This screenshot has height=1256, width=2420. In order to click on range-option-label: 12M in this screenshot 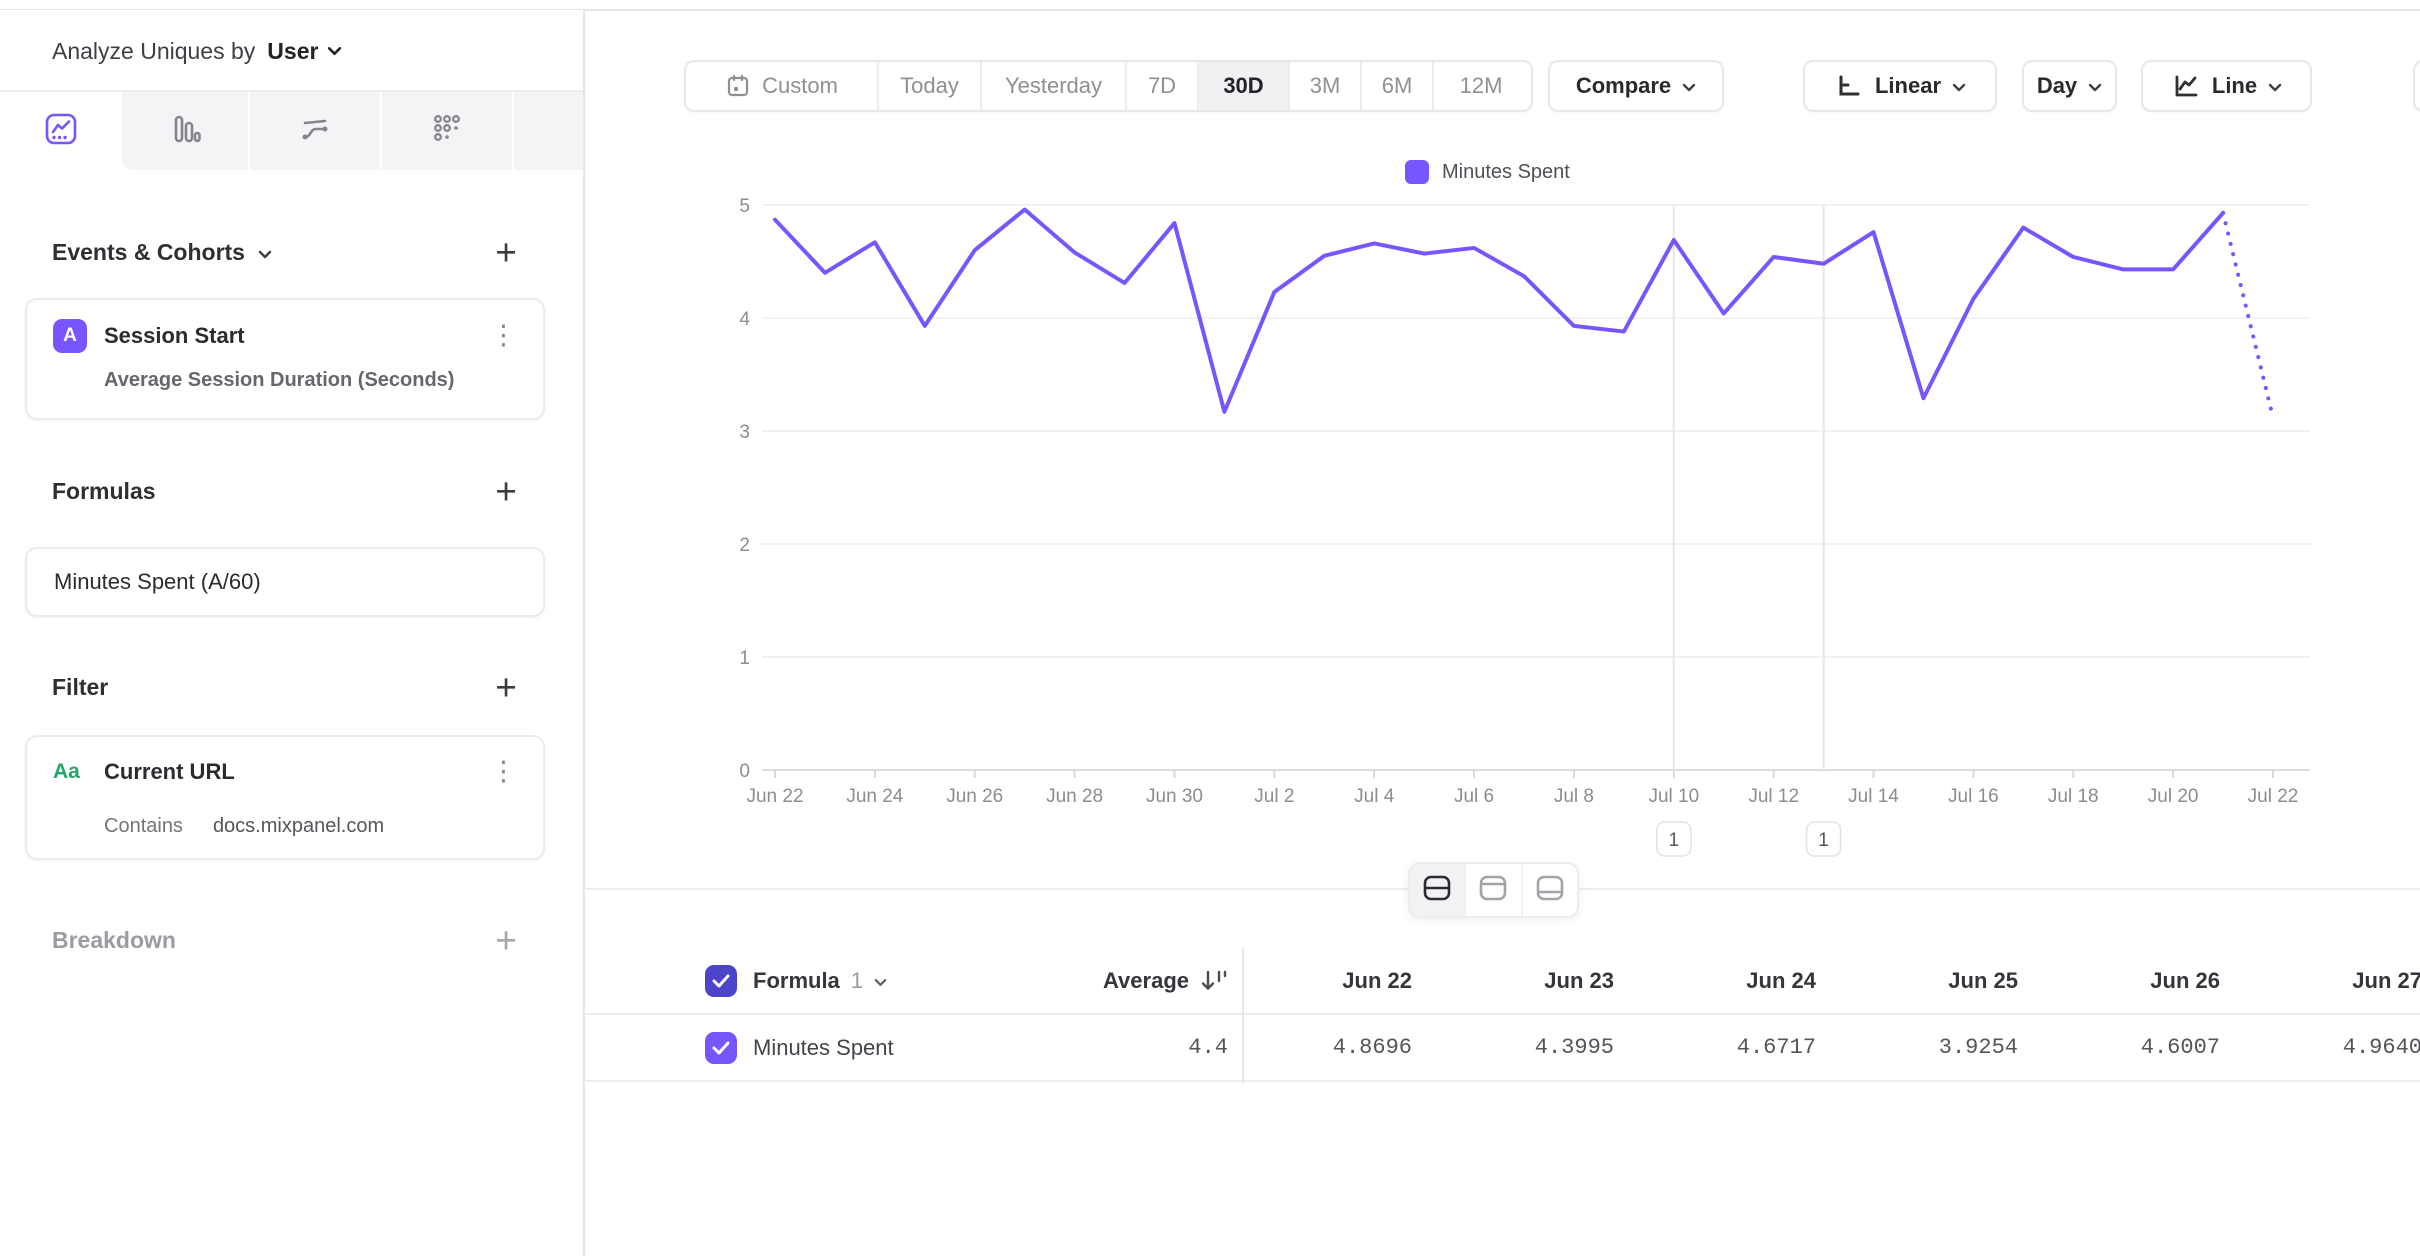, I will do `click(1481, 85)`.